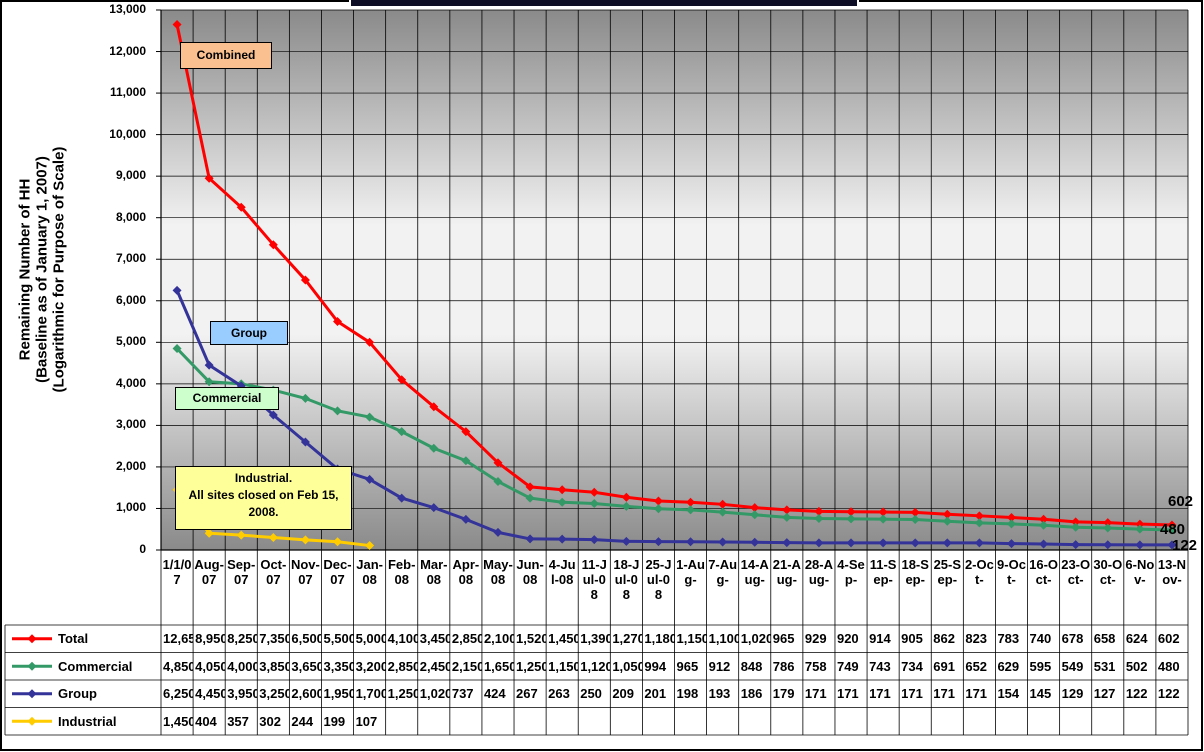 The width and height of the screenshot is (1204, 752). I want to click on table-value: 6,500, so click(306, 638).